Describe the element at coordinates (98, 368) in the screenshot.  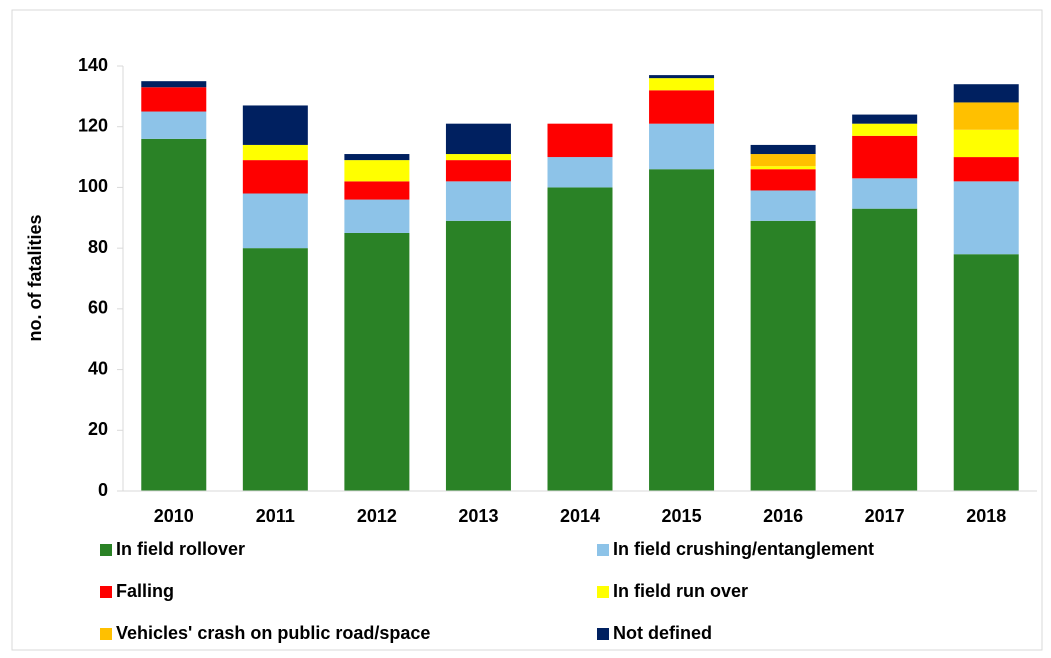
I see `y-tick-label: 40` at that location.